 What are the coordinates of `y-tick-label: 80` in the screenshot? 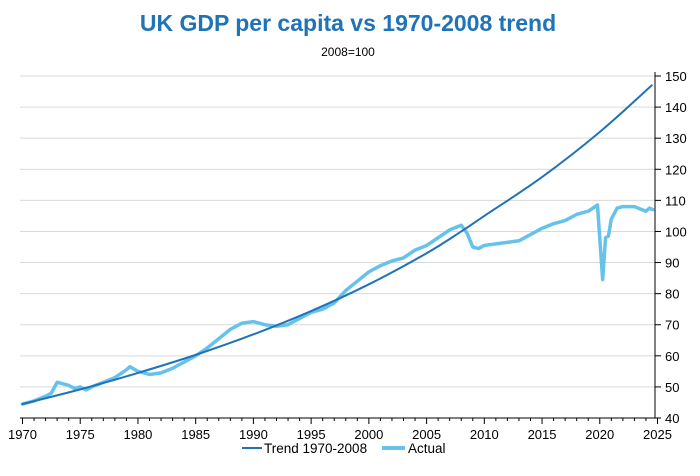 It's located at (672, 294).